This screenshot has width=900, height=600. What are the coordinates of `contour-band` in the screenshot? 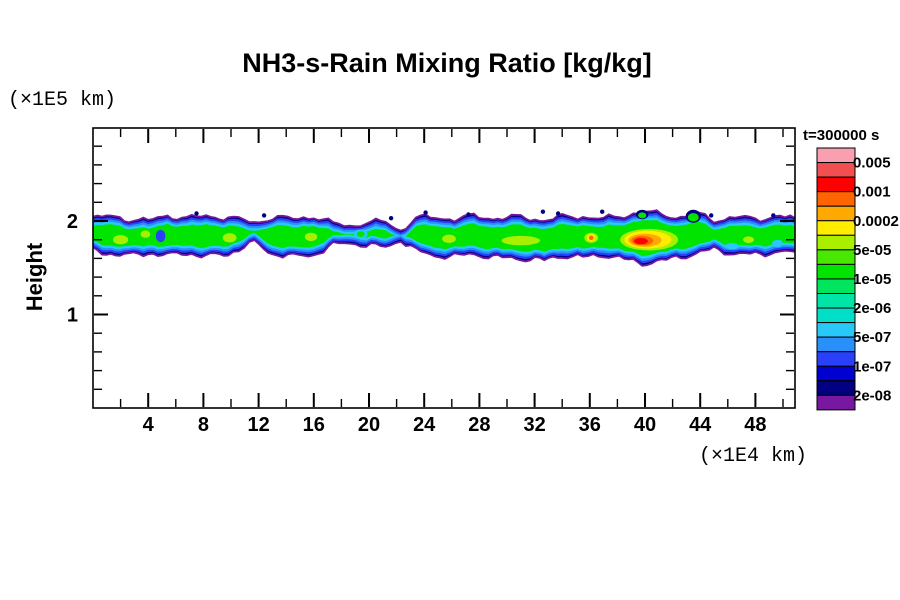 It's located at (444, 238).